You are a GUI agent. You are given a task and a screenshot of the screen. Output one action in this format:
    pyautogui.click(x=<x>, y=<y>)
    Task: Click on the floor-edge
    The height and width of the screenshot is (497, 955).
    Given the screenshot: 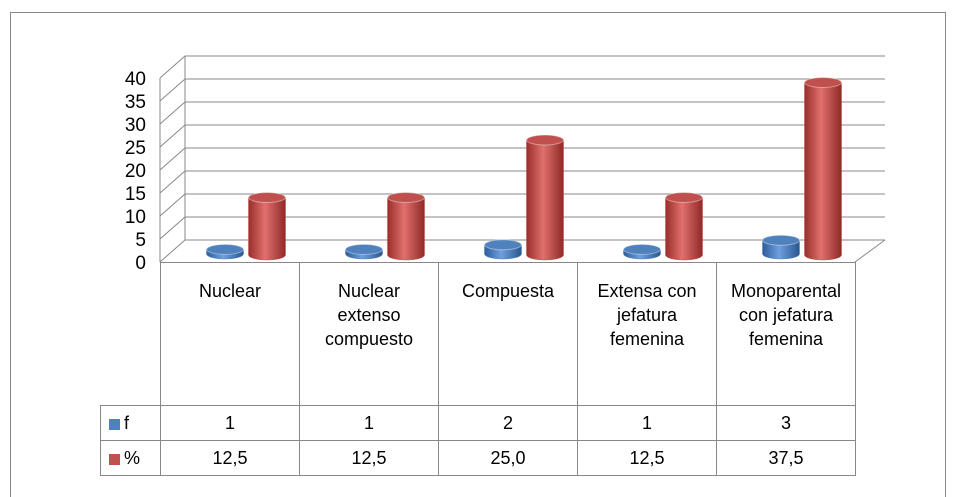 What is the action you would take?
    pyautogui.click(x=870, y=251)
    